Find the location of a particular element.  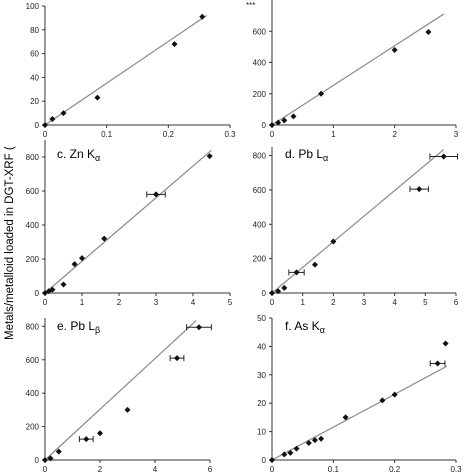

panel-title-text: c. Zn K is located at coordinates (76, 154).